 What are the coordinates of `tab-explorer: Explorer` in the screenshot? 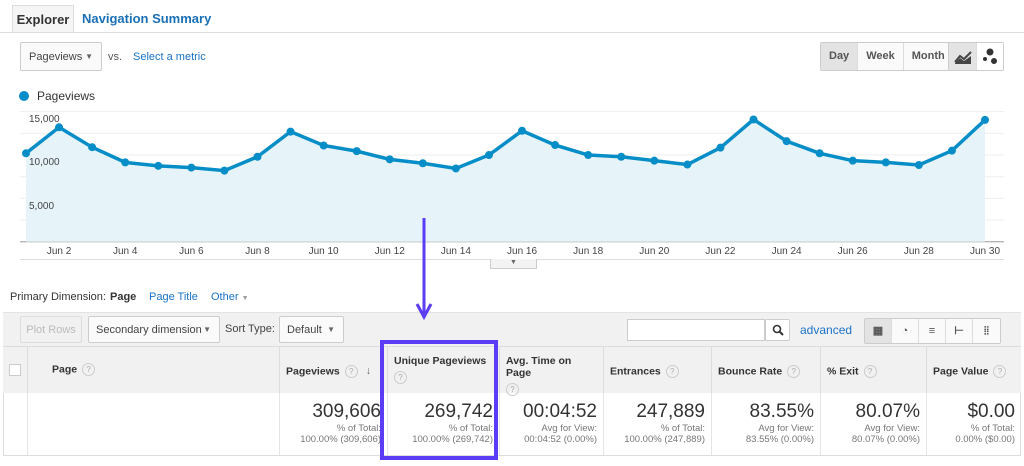 It's located at (43, 19).